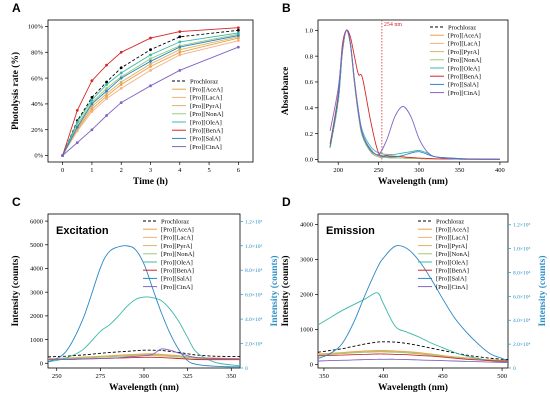 The height and width of the screenshot is (400, 550). Describe the element at coordinates (338, 170) in the screenshot. I see `x-tick-label: 200` at that location.